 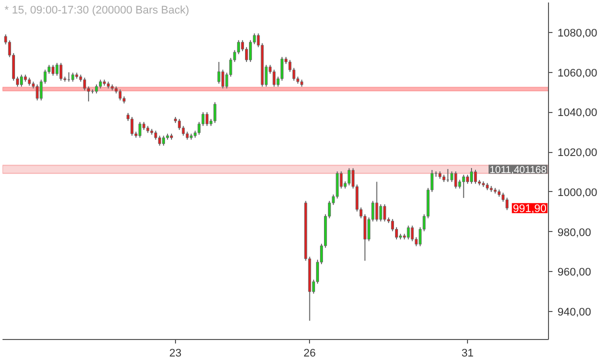 What do you see at coordinates (575, 272) in the screenshot?
I see `y-tick-label: 960,00` at bounding box center [575, 272].